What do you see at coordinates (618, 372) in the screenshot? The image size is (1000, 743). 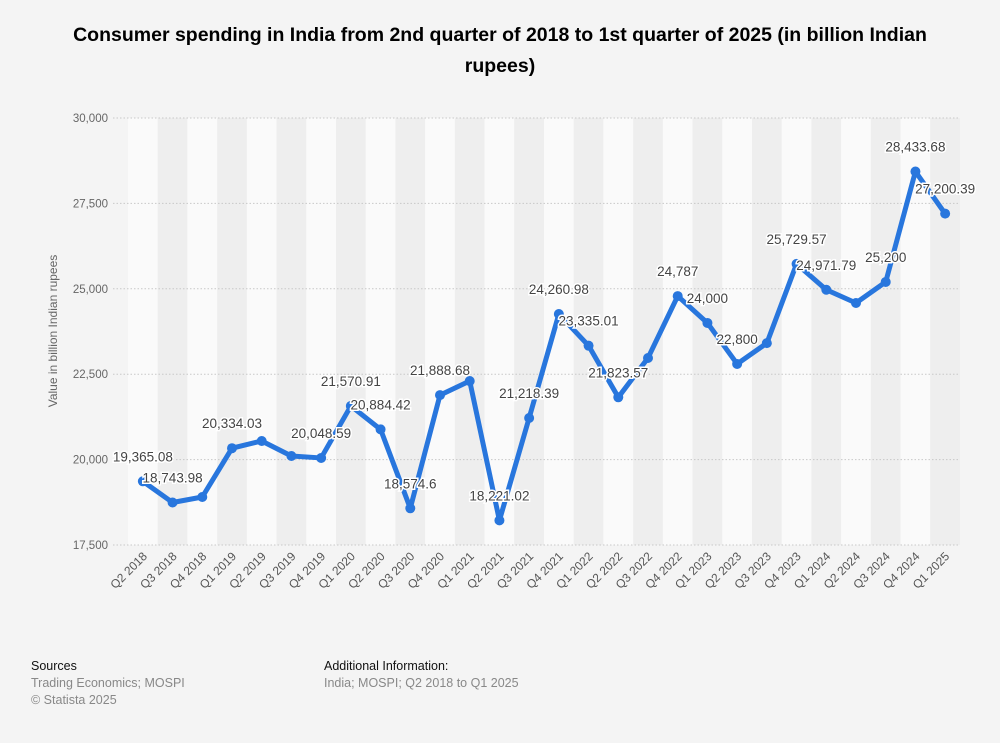 I see `data-label: 21,823.57` at bounding box center [618, 372].